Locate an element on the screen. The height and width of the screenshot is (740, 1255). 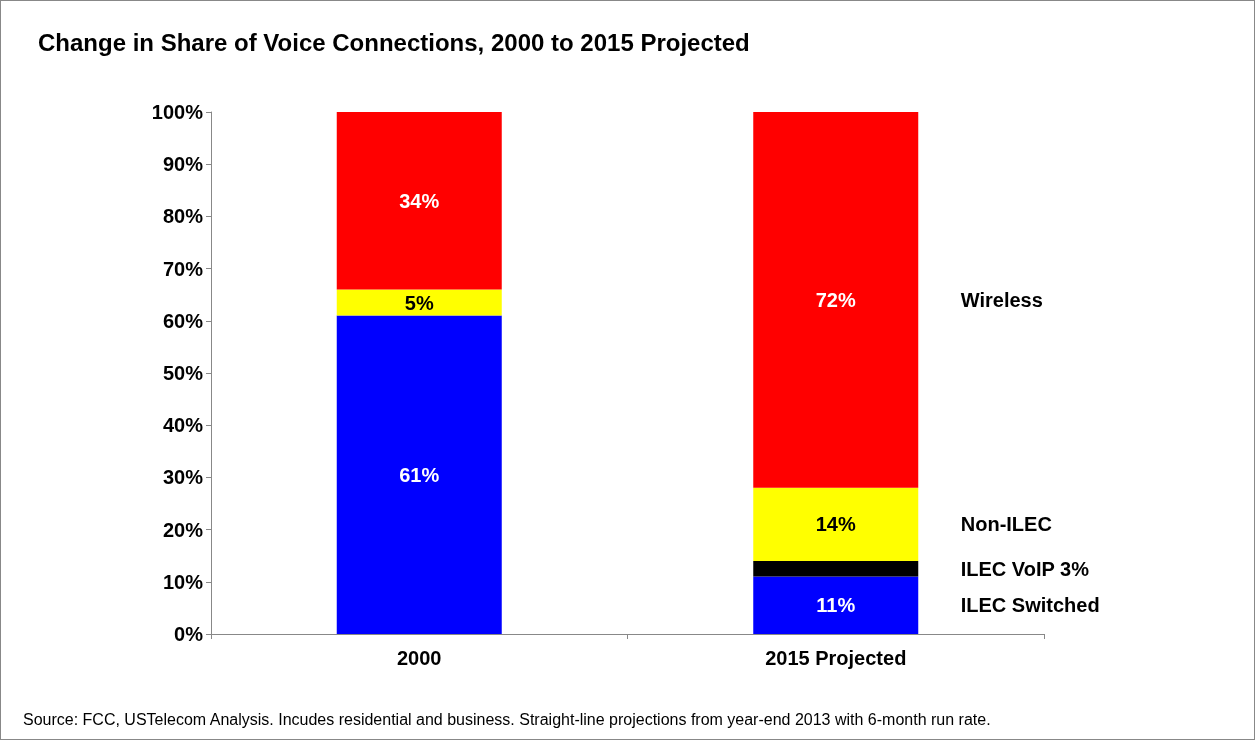
data-label: 11% is located at coordinates (836, 605).